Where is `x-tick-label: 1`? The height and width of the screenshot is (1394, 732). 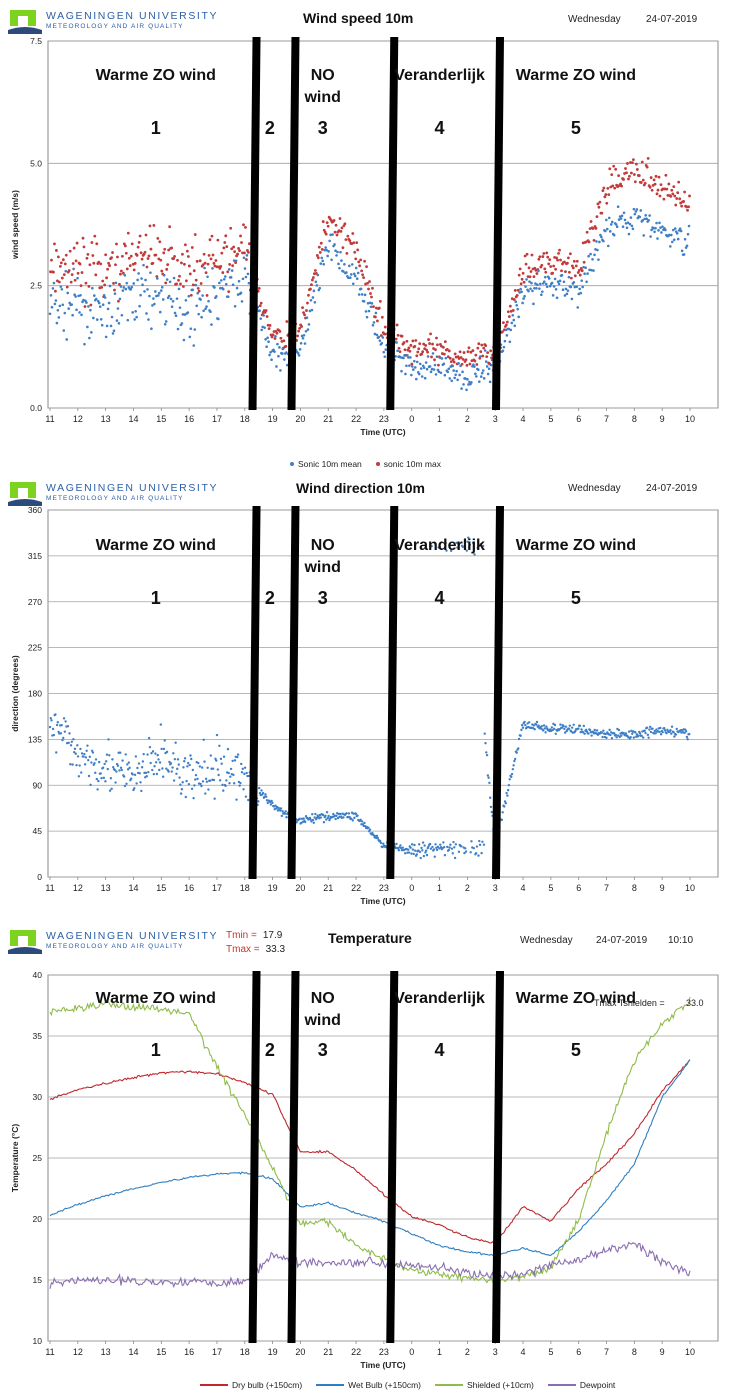
x-tick-label: 1 is located at coordinates (439, 888).